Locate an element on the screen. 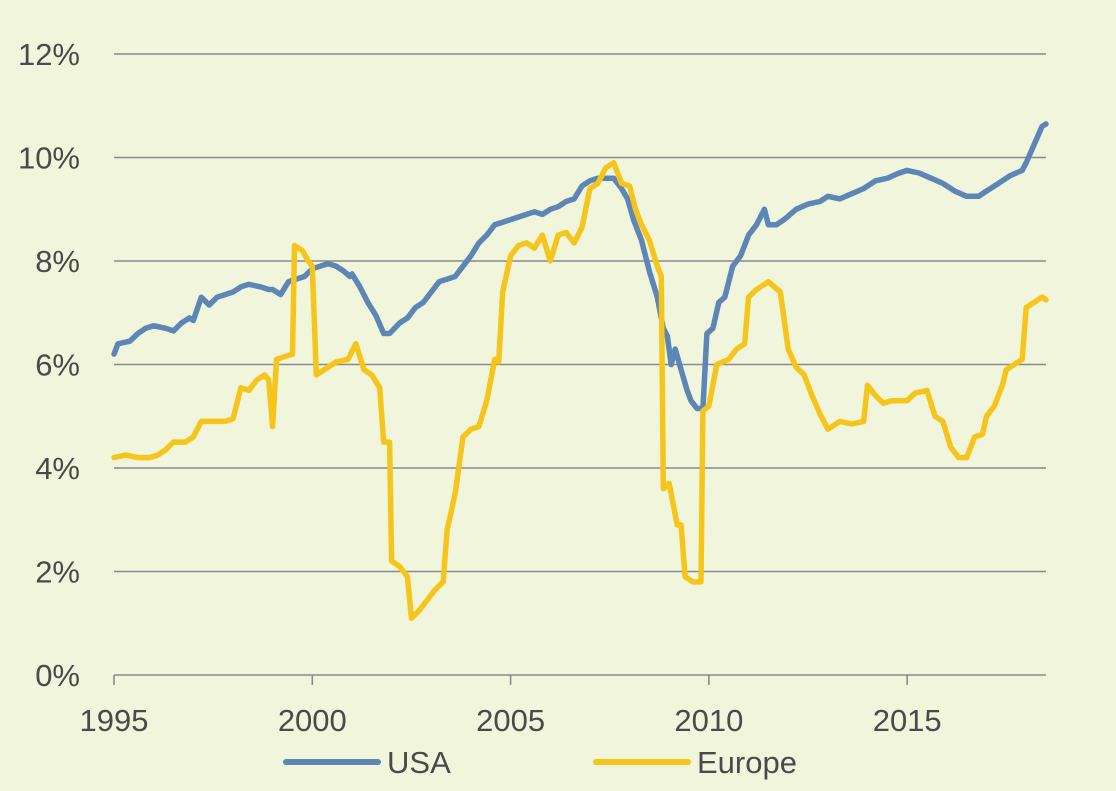 The width and height of the screenshot is (1116, 791). x-tick-label: 2015 is located at coordinates (907, 720).